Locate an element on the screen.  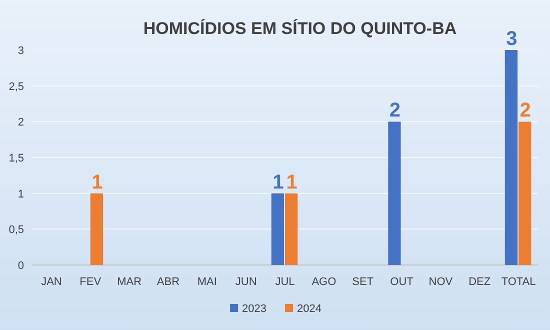
y-tick-label: 2,5 is located at coordinates (16, 86).